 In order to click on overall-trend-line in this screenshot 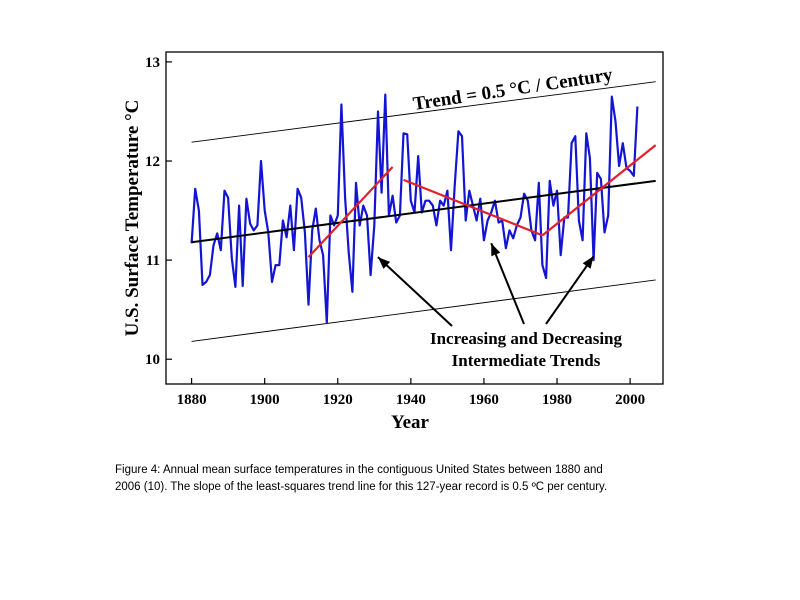, I will do `click(423, 211)`.